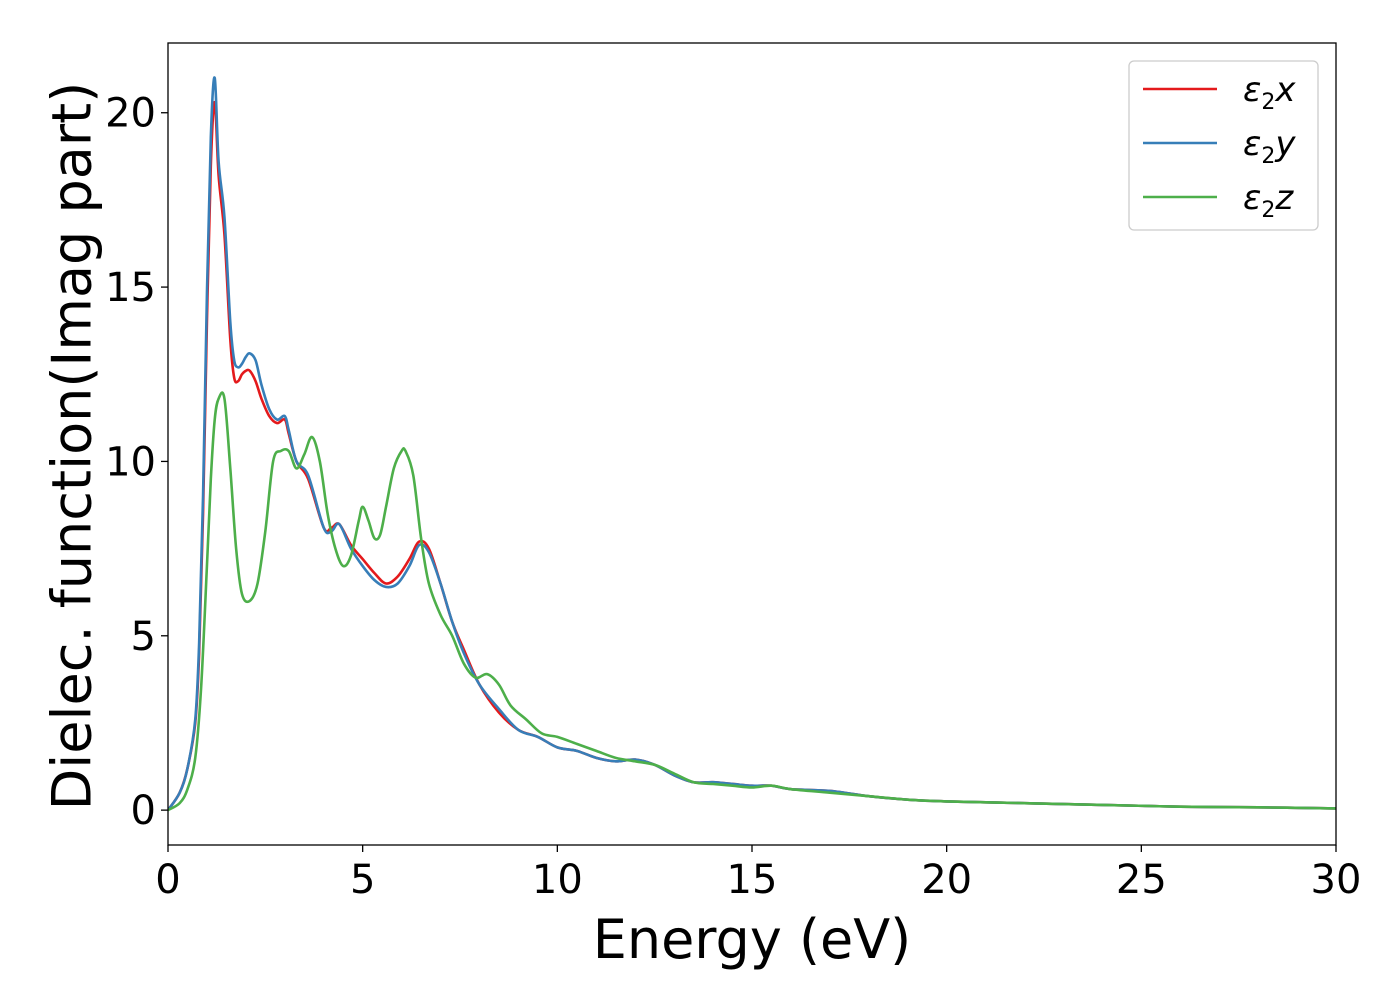  I want to click on x-axis-title: Energy (eV), so click(752, 939).